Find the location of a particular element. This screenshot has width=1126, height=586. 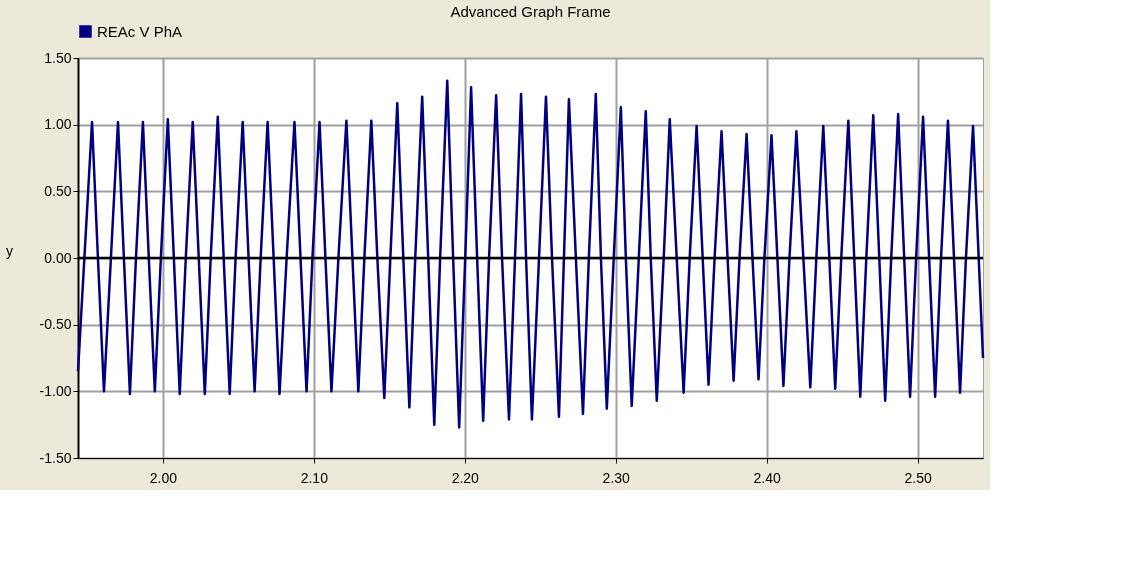

y-tick-label: 0.50 is located at coordinates (58, 190).